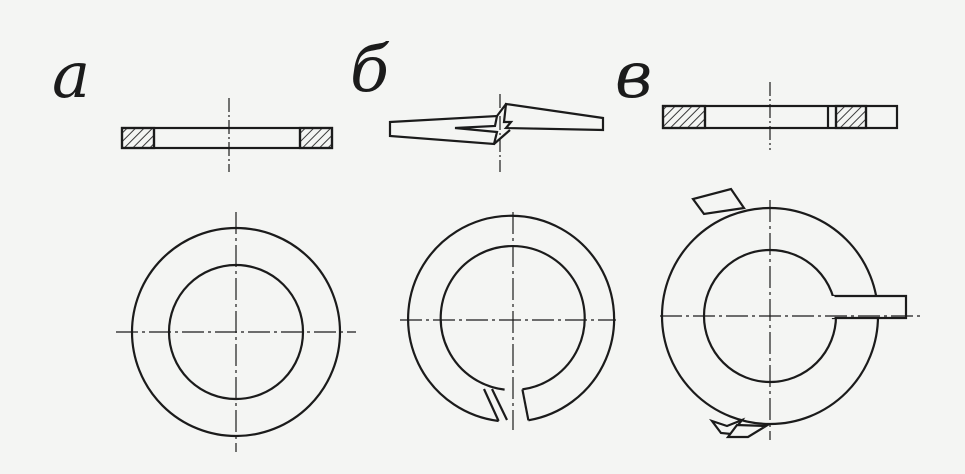 The width and height of the screenshot is (965, 474). Describe the element at coordinates (718, 201) in the screenshot. I see `outer-tab-top` at that location.